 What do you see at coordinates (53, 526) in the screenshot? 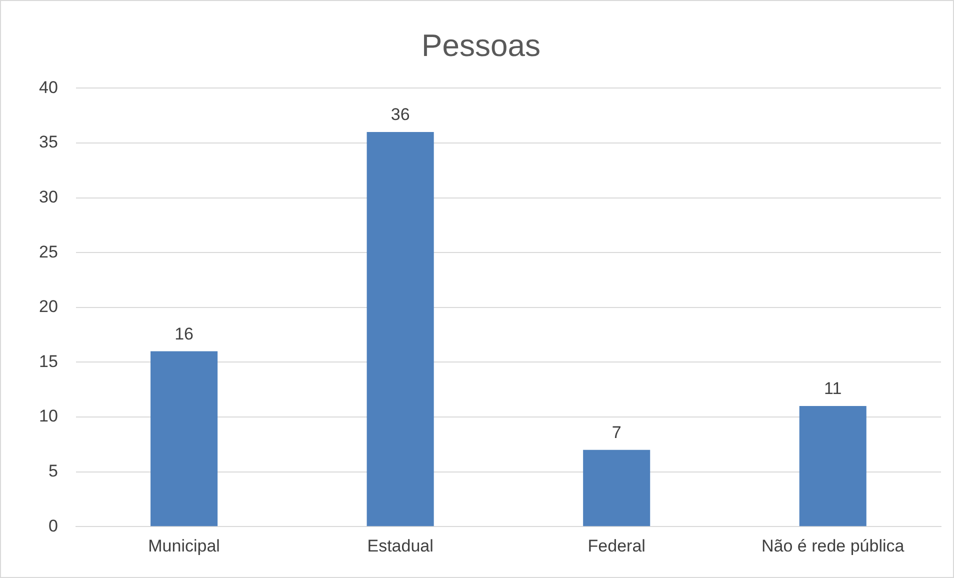
I see `y-tick-label: 0` at bounding box center [53, 526].